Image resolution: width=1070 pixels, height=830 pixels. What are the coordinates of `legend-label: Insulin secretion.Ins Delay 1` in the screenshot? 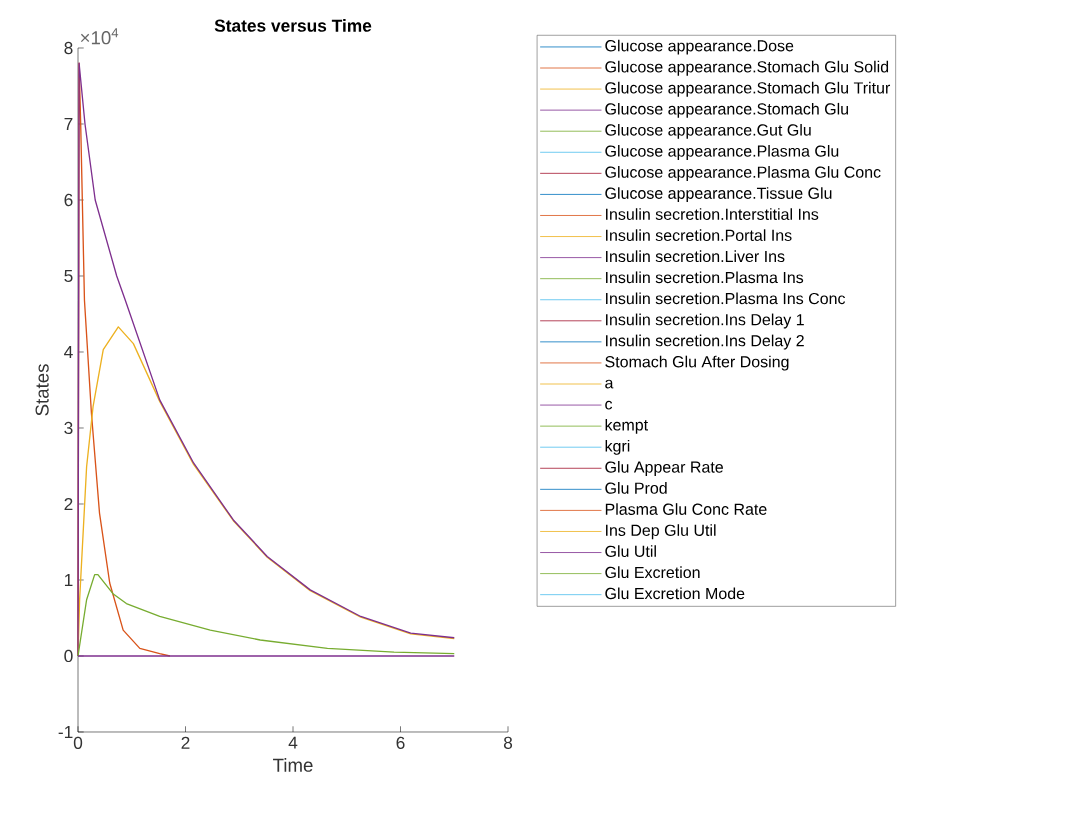 It's located at (705, 321).